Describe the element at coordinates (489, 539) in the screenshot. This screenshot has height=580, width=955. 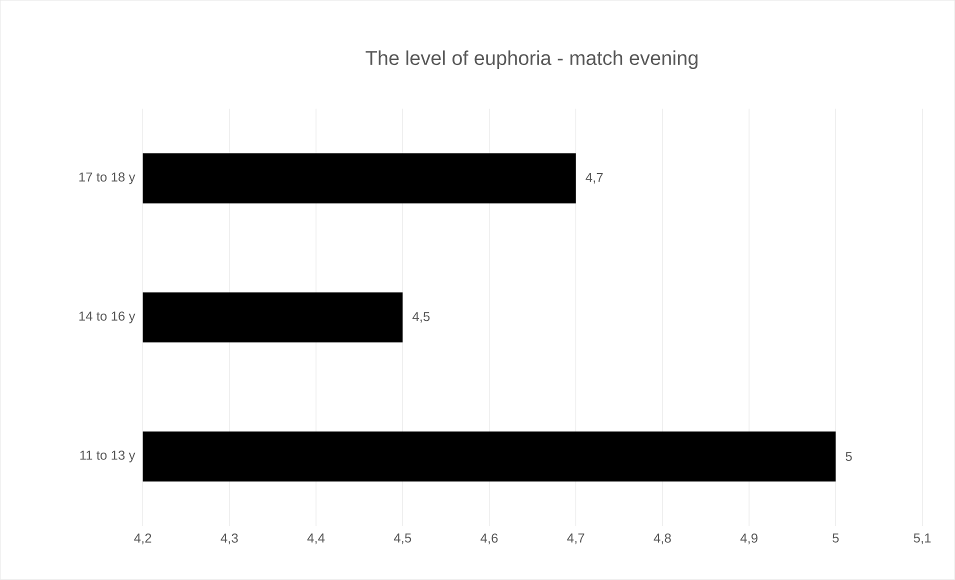
I see `x-tick-label: 4,6` at that location.